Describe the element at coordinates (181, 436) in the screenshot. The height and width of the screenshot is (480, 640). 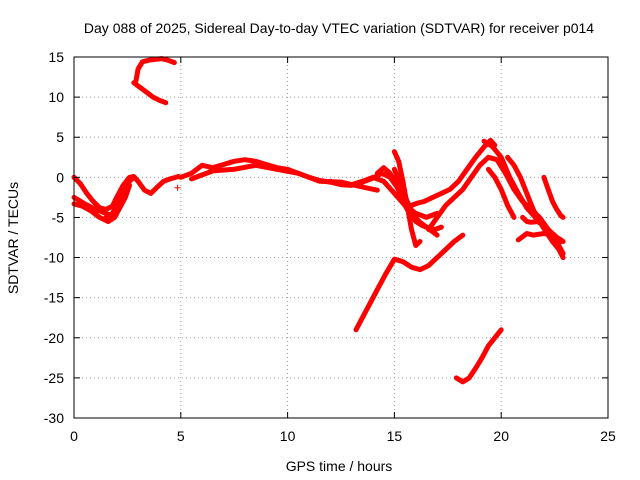
I see `x-tick-label: 5` at that location.